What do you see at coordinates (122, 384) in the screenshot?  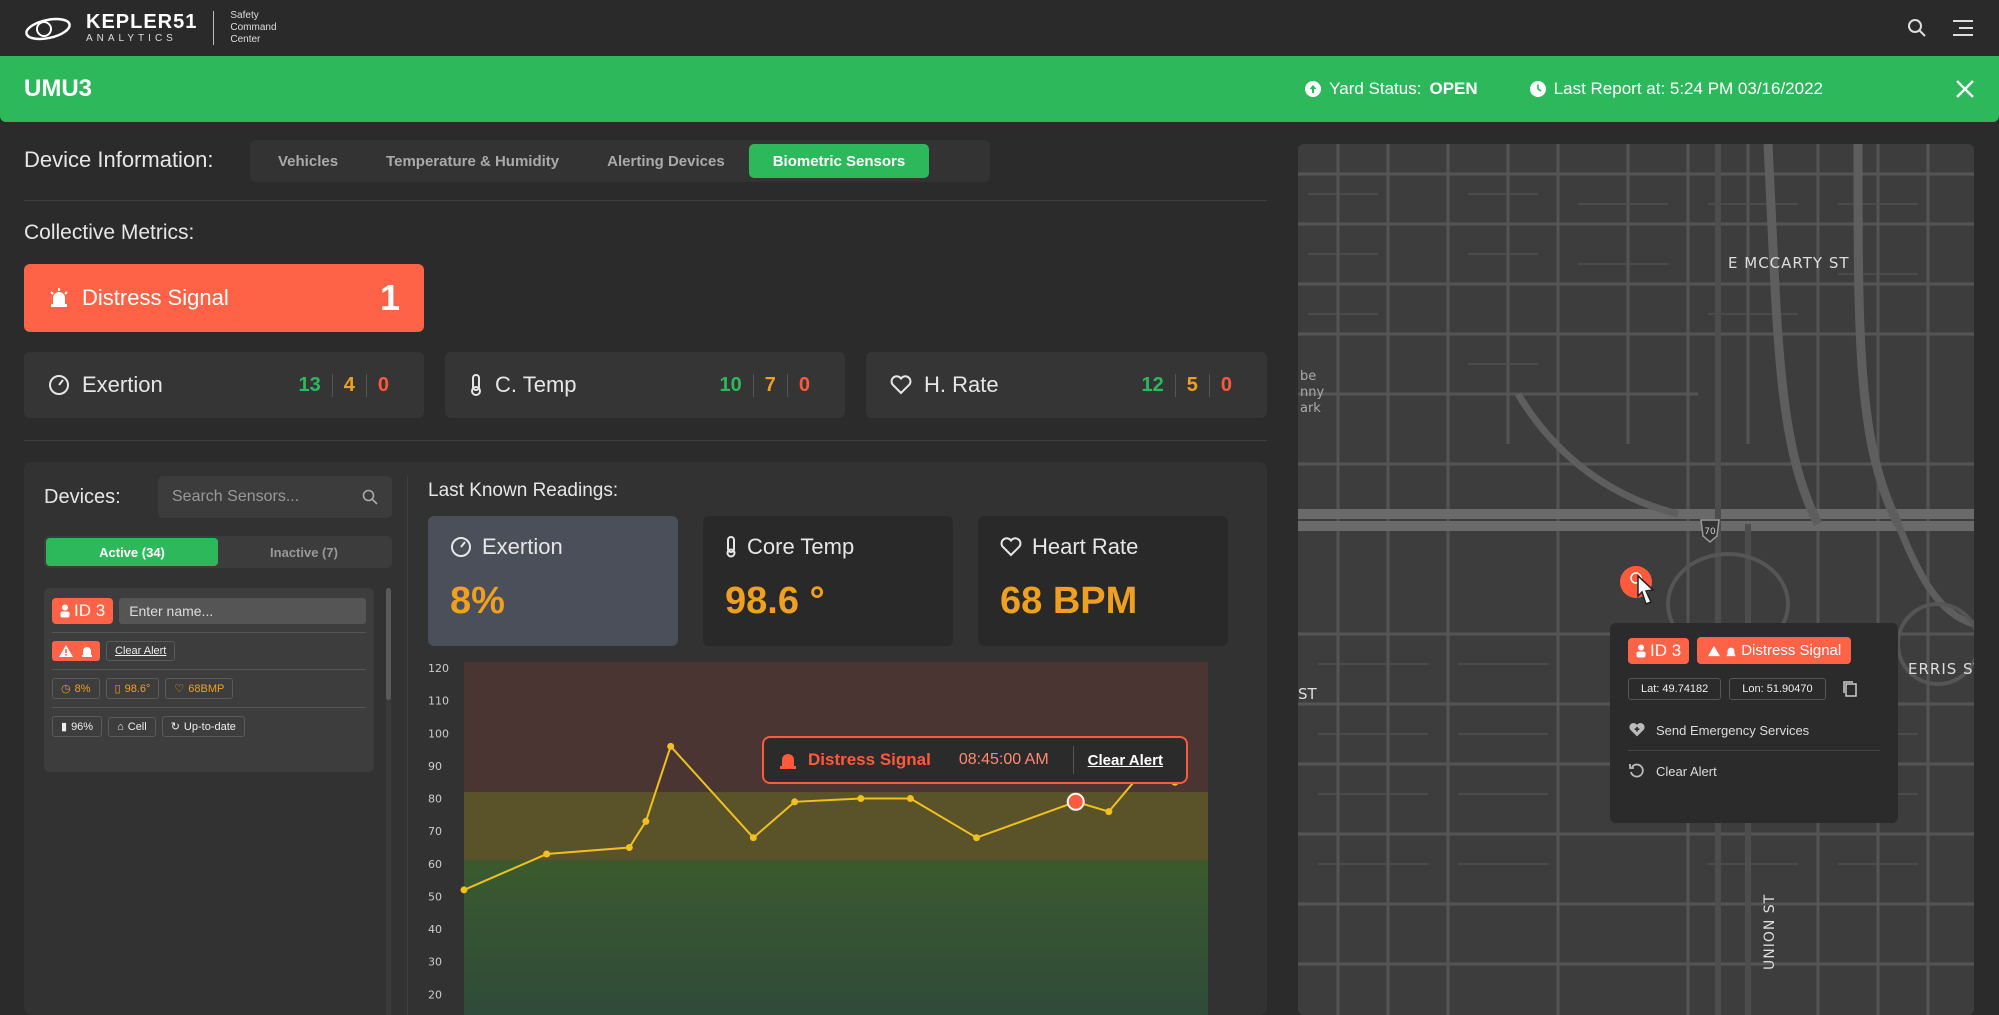 I see `metric-label: Exertion` at bounding box center [122, 384].